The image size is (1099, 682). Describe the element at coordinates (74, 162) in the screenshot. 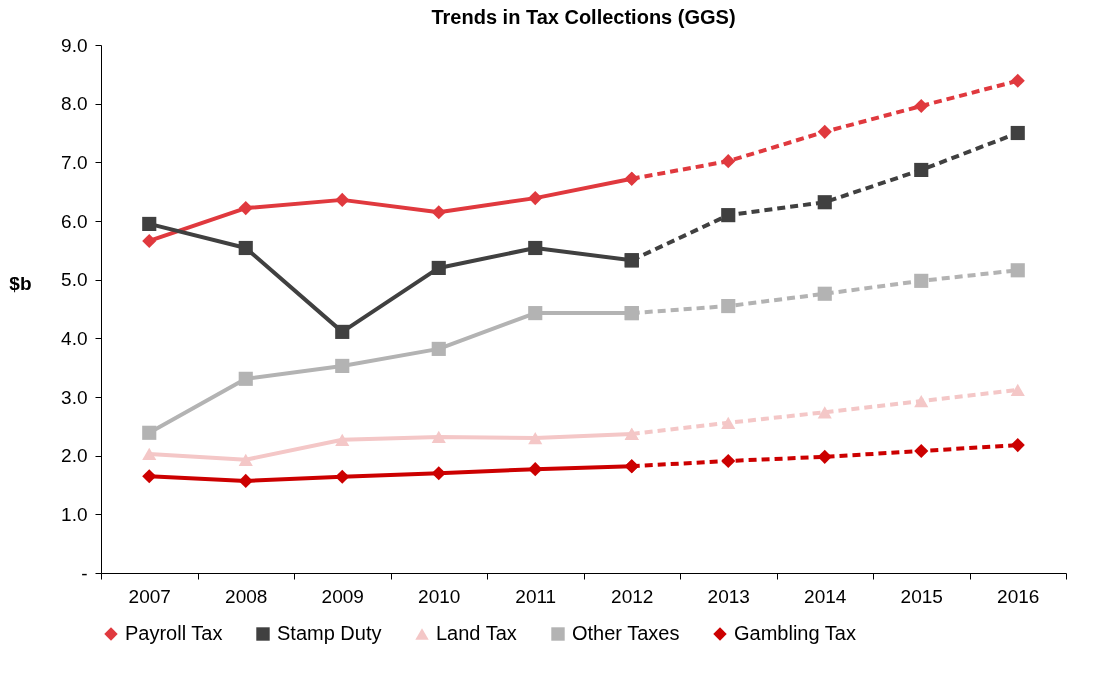

I see `y-tick-label: 7.0` at that location.